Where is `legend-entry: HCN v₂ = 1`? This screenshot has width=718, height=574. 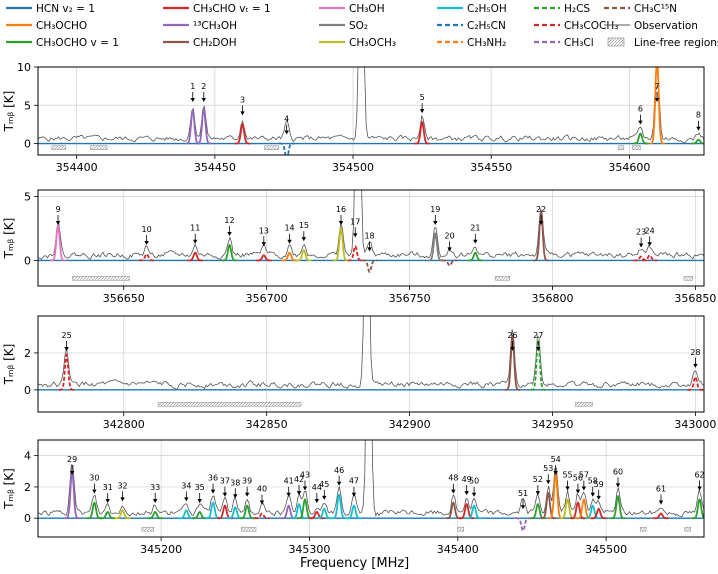 legend-entry: HCN v₂ = 1 is located at coordinates (50, 9).